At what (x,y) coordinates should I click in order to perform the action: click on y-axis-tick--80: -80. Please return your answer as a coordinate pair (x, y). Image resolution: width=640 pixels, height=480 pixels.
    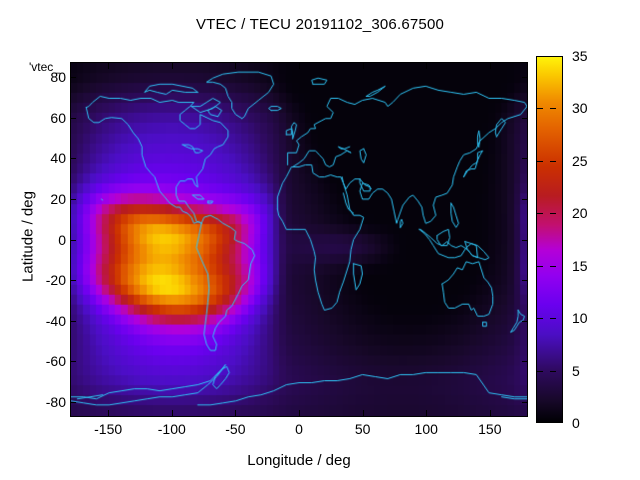
    Looking at the image, I should click on (55, 401).